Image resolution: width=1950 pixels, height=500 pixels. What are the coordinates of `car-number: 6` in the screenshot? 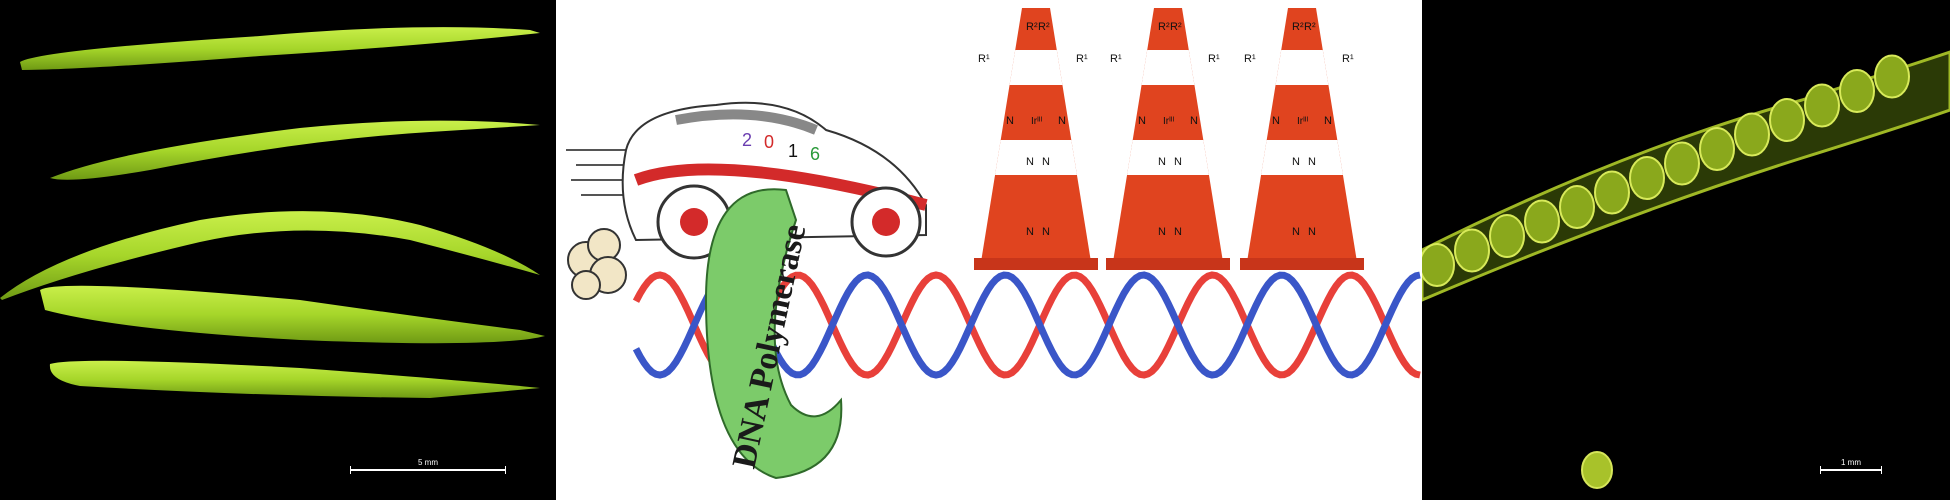 It's located at (815, 154).